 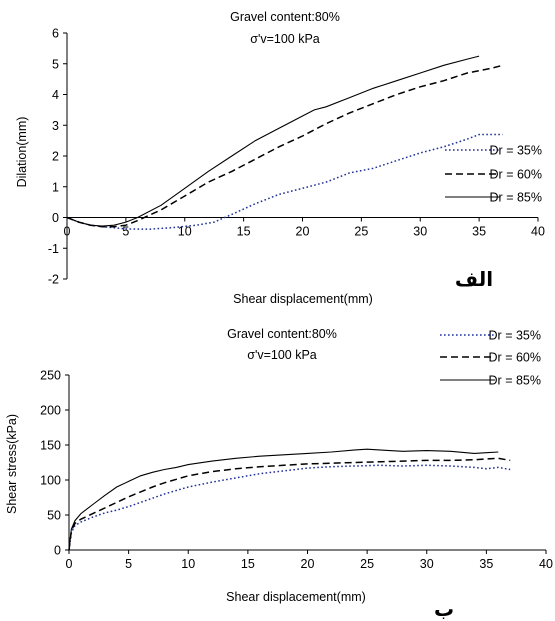 I want to click on stress-series-group, so click(x=289, y=499).